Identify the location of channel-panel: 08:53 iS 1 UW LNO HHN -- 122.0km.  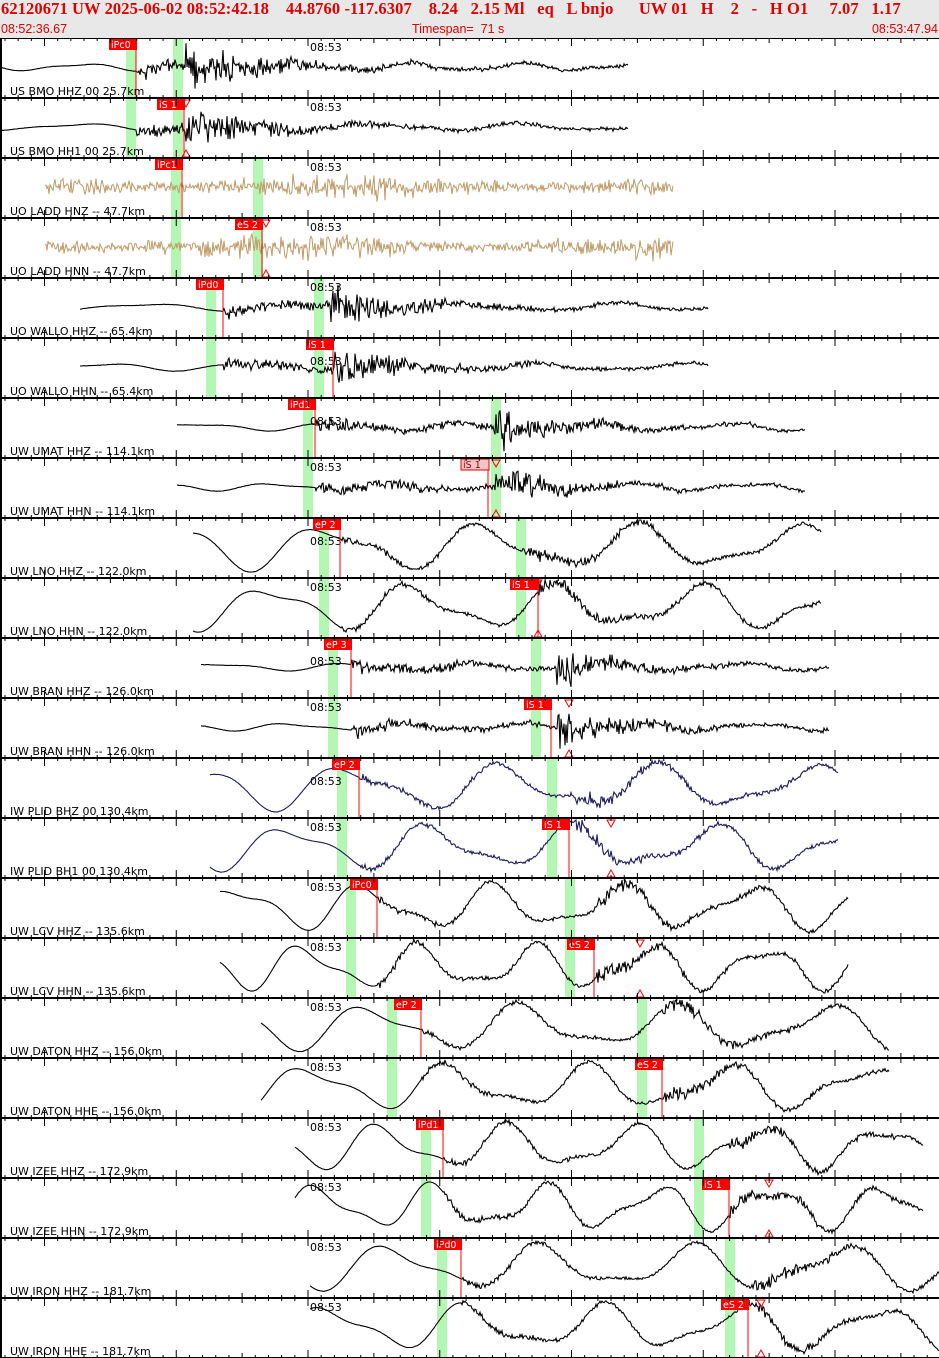
(416, 608).